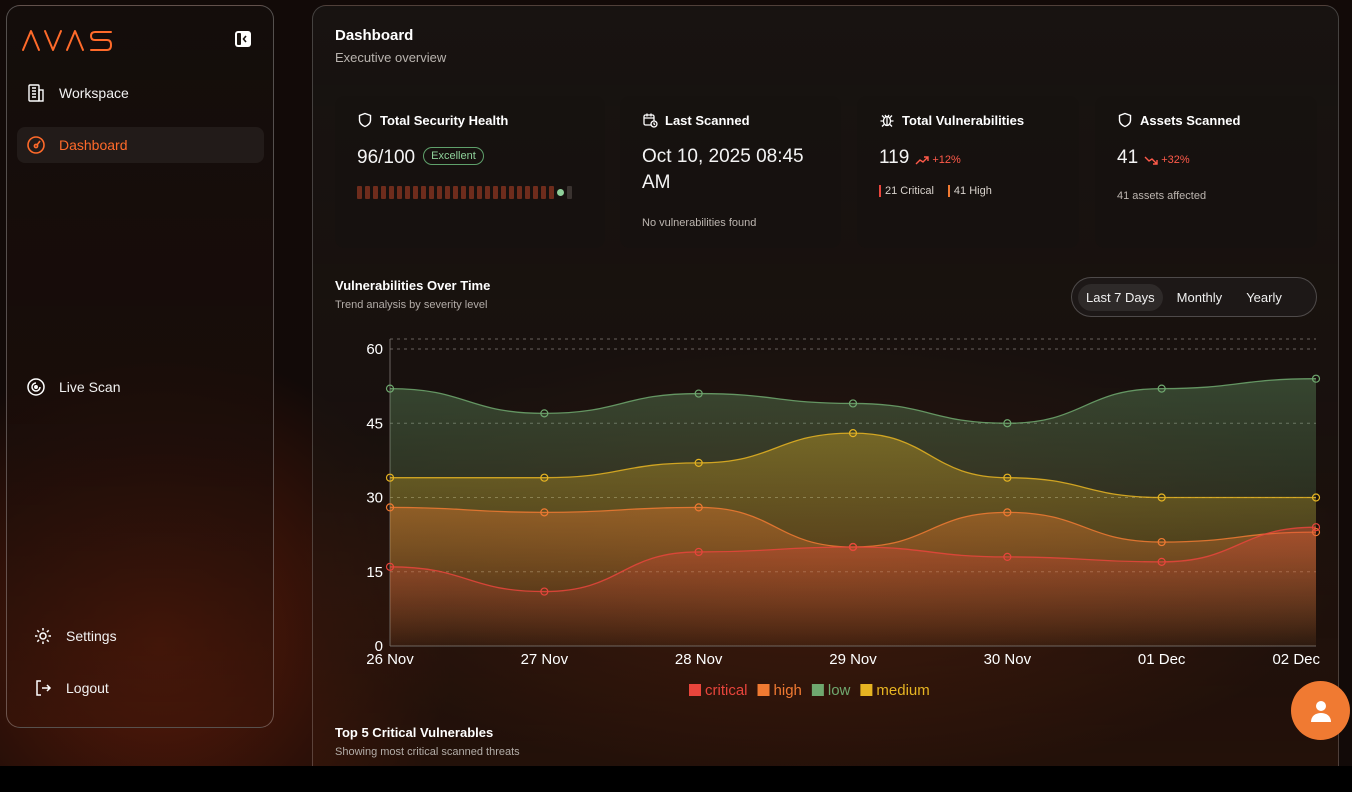 The width and height of the screenshot is (1352, 792). Describe the element at coordinates (140, 93) in the screenshot. I see `sidebar-item-workspace: Workspace` at that location.